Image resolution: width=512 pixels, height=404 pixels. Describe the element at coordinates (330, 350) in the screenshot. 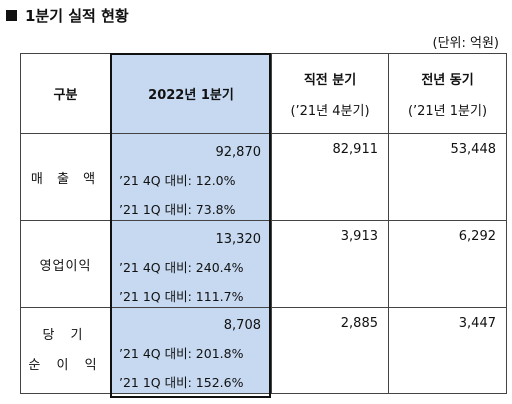

I see `prev-quarter-cell: 2,885` at that location.